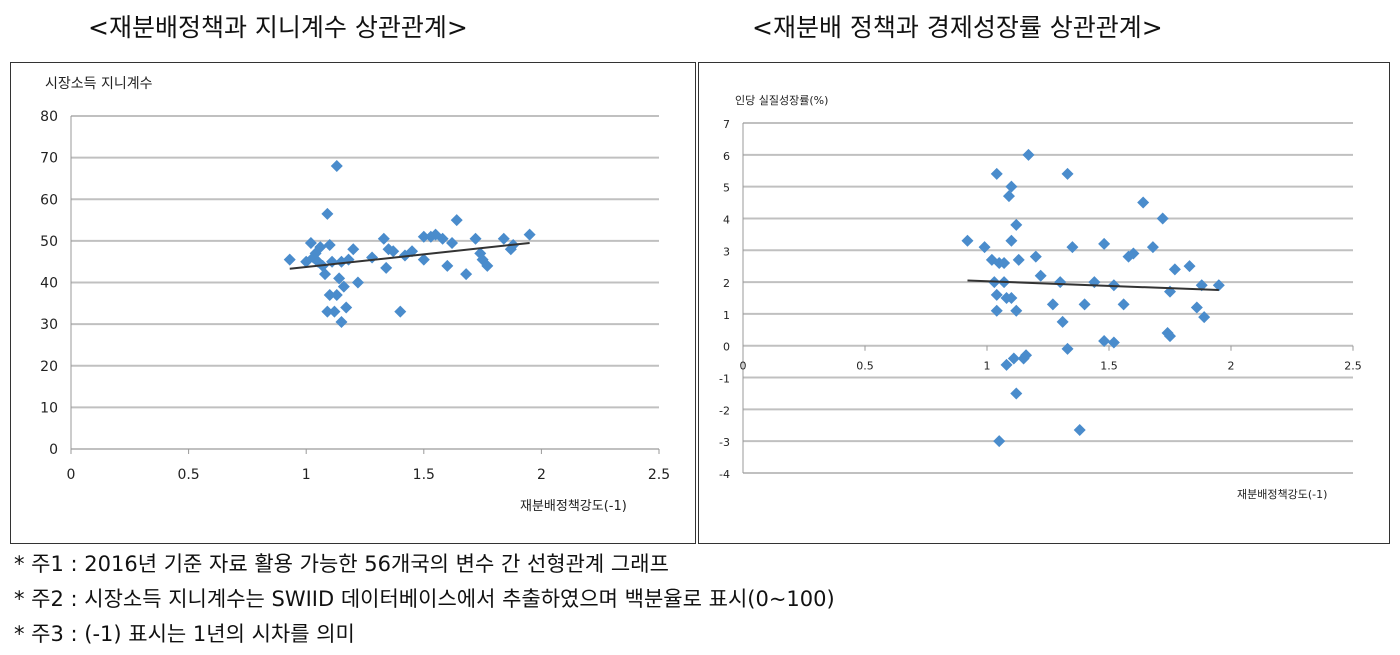  I want to click on y-tick-label: 60, so click(49, 200).